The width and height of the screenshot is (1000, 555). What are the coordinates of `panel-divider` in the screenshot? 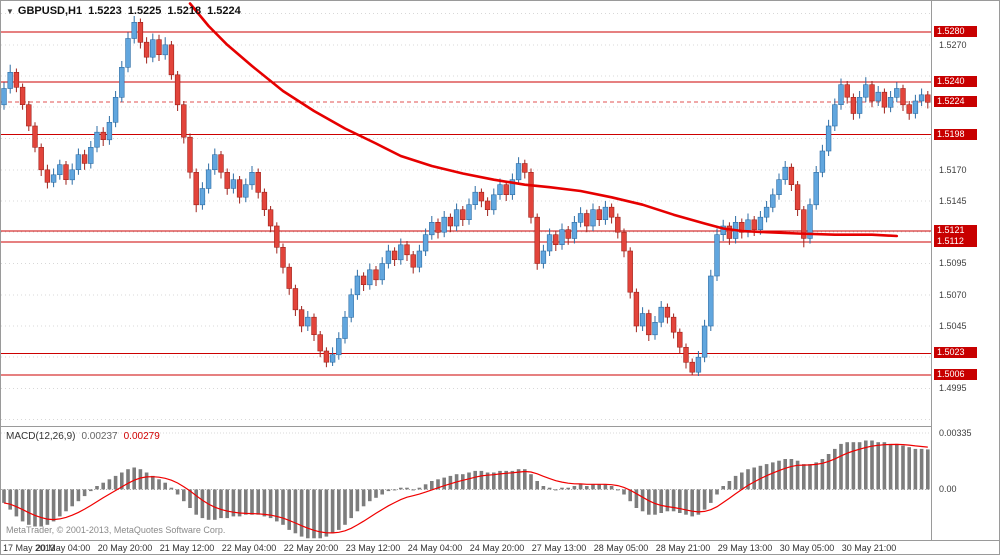 It's located at (500, 426).